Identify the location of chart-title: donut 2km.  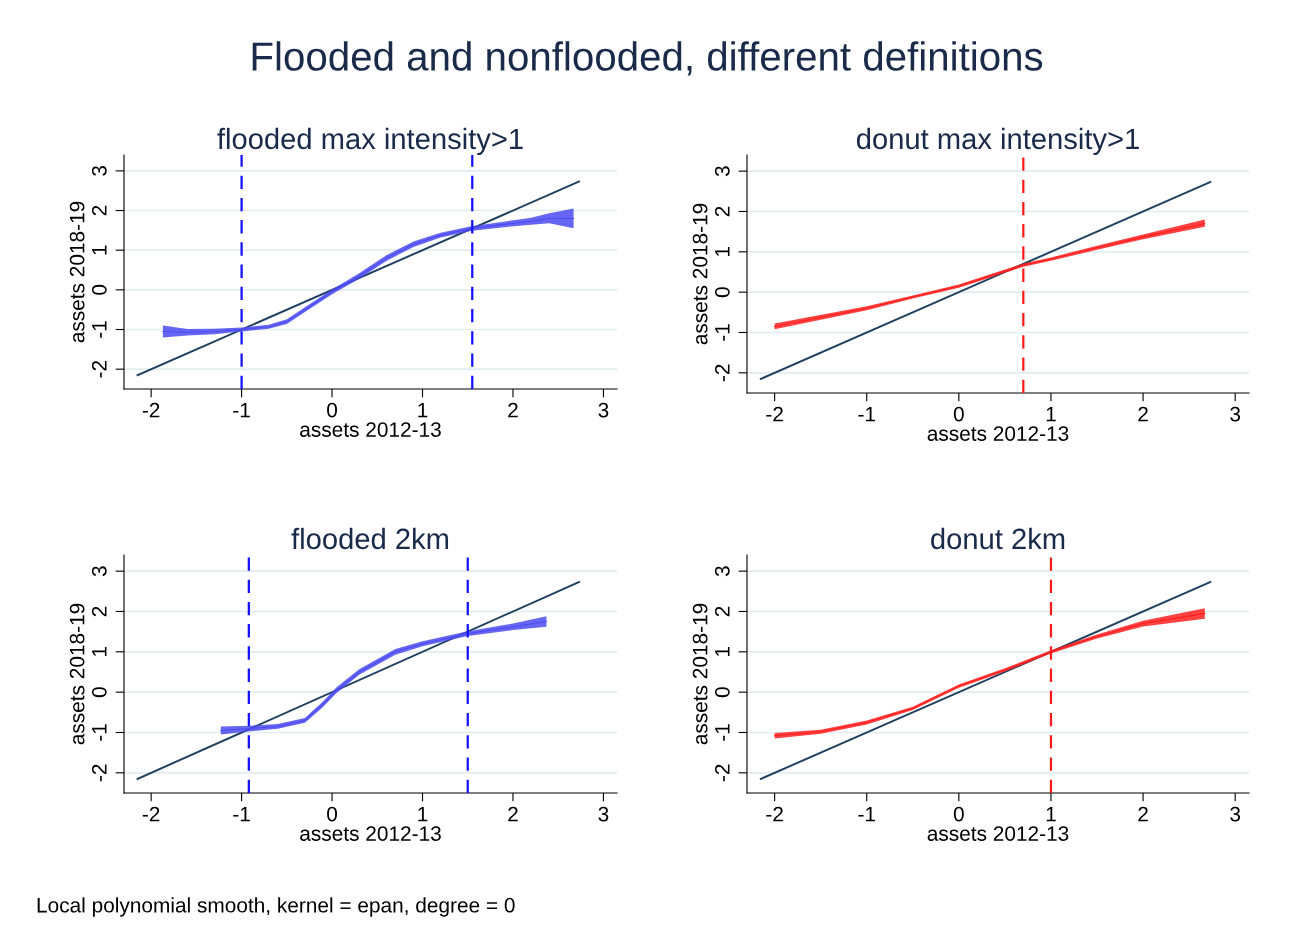
(998, 538).